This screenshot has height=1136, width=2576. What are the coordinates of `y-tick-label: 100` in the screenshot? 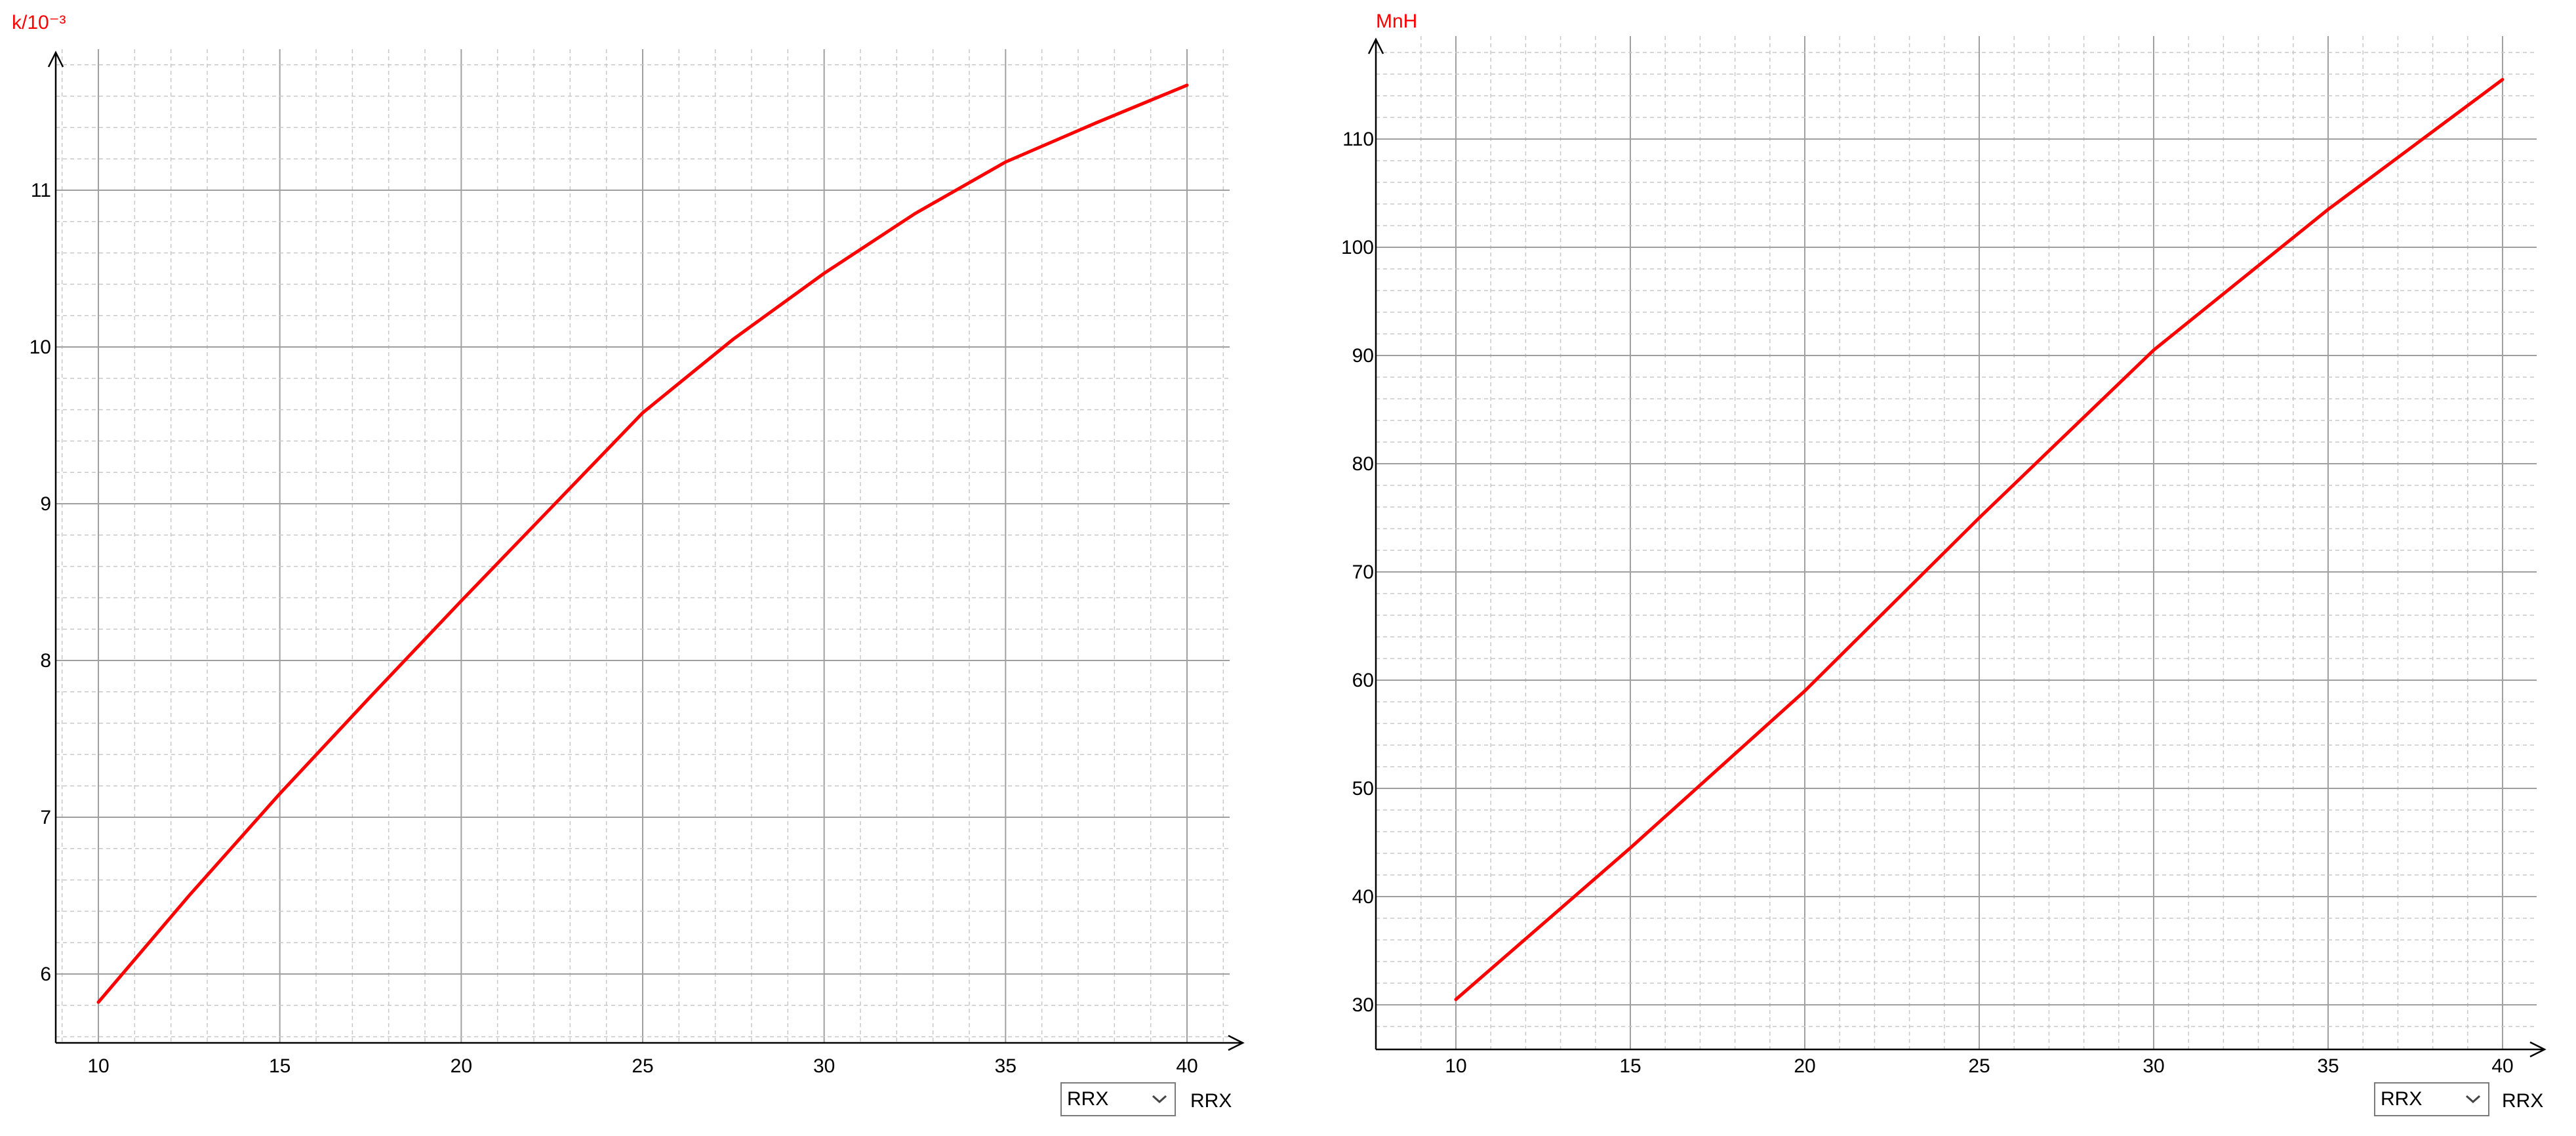 It's located at (1357, 247).